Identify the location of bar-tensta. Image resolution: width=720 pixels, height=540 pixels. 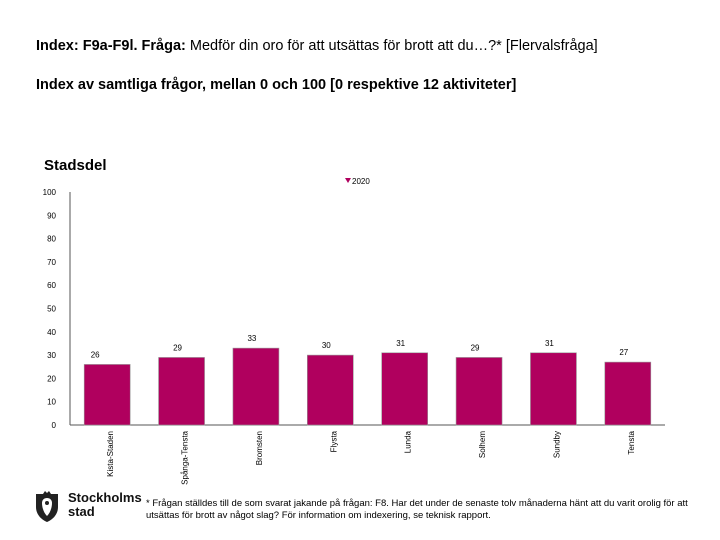
(628, 393).